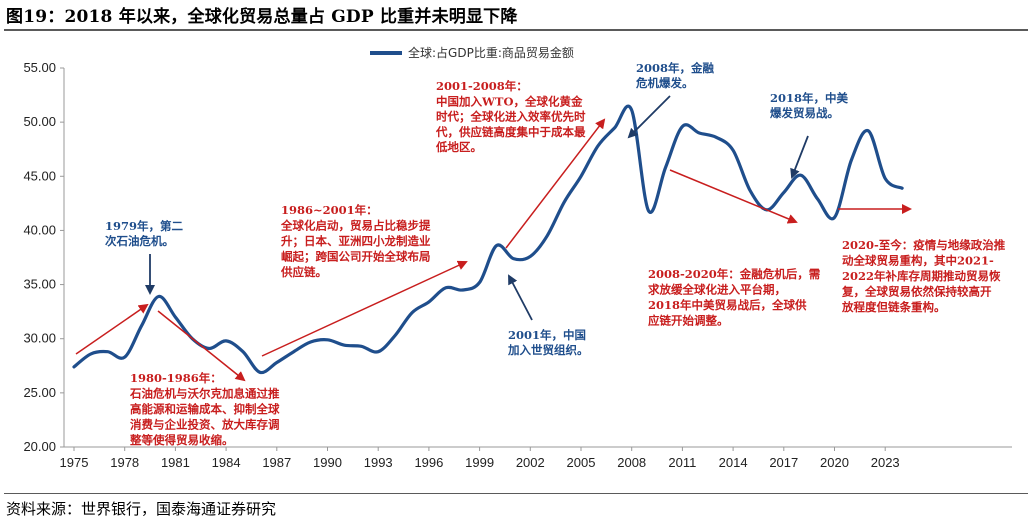 This screenshot has width=1032, height=521. I want to click on x-tick-label: 2011, so click(682, 462).